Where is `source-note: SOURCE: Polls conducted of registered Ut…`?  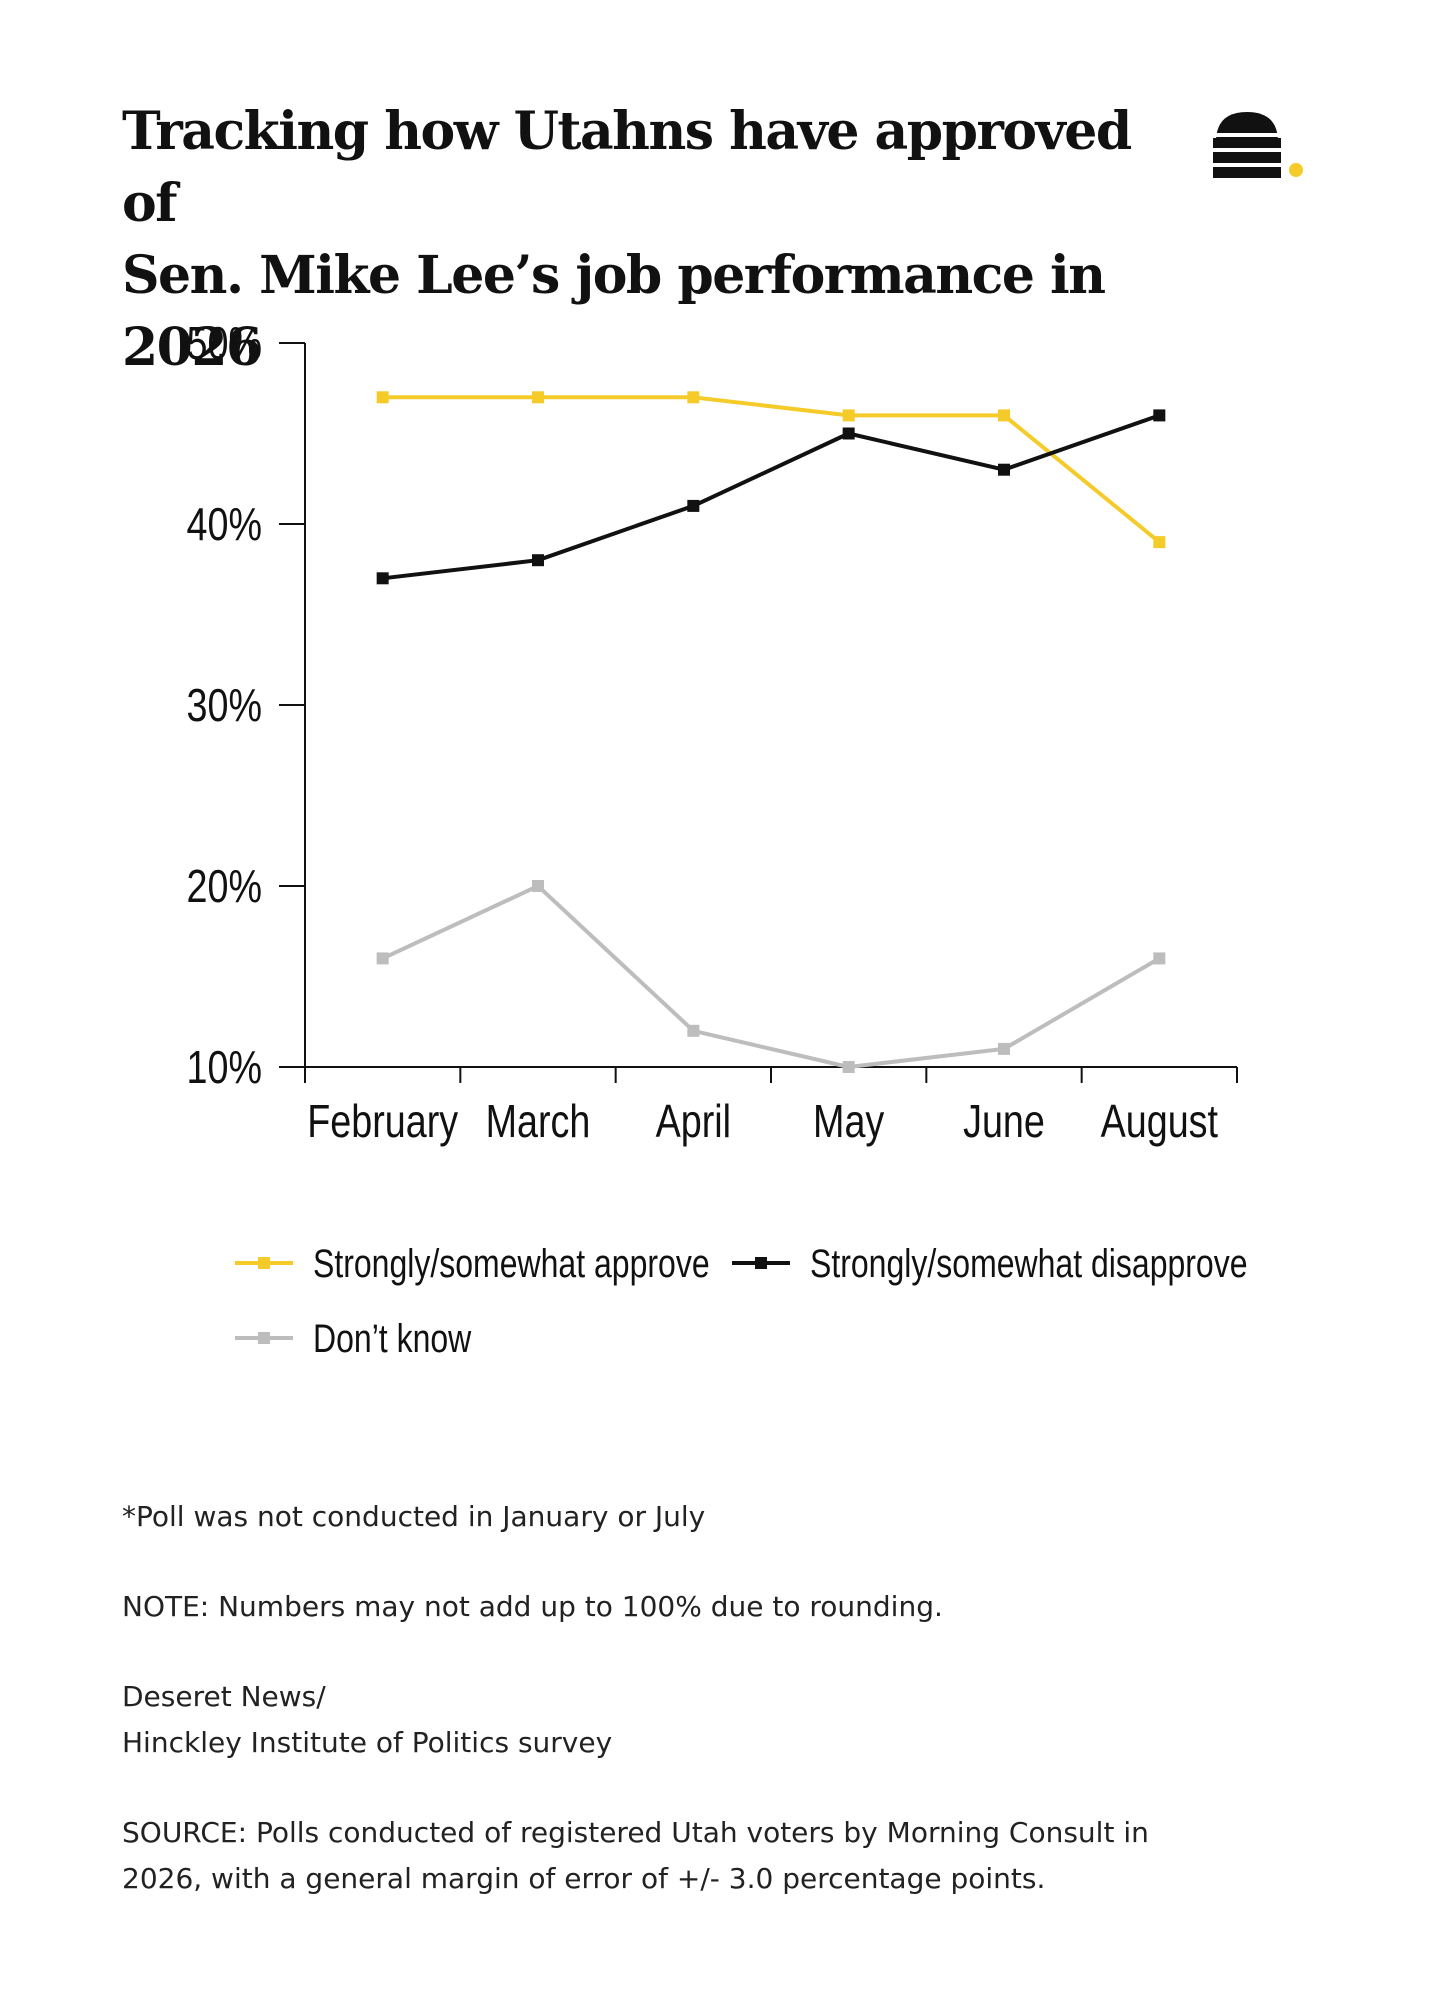
source-note: SOURCE: Polls conducted of registered Ut… is located at coordinates (697, 1856).